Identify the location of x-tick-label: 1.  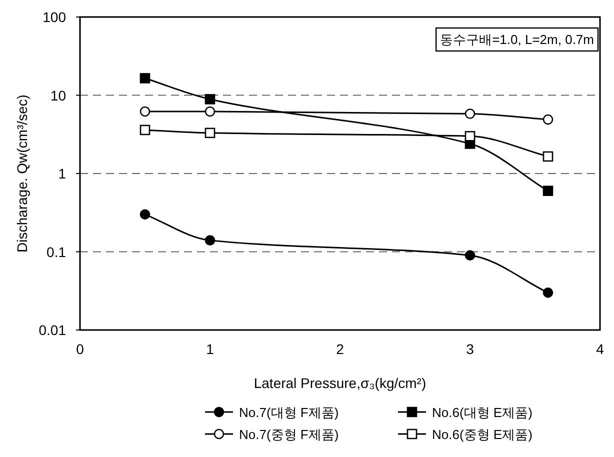
(210, 349).